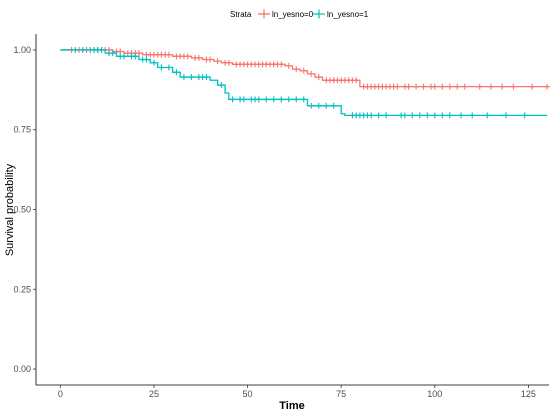 The image size is (554, 415). I want to click on x-axis-title: Time, so click(291, 406).